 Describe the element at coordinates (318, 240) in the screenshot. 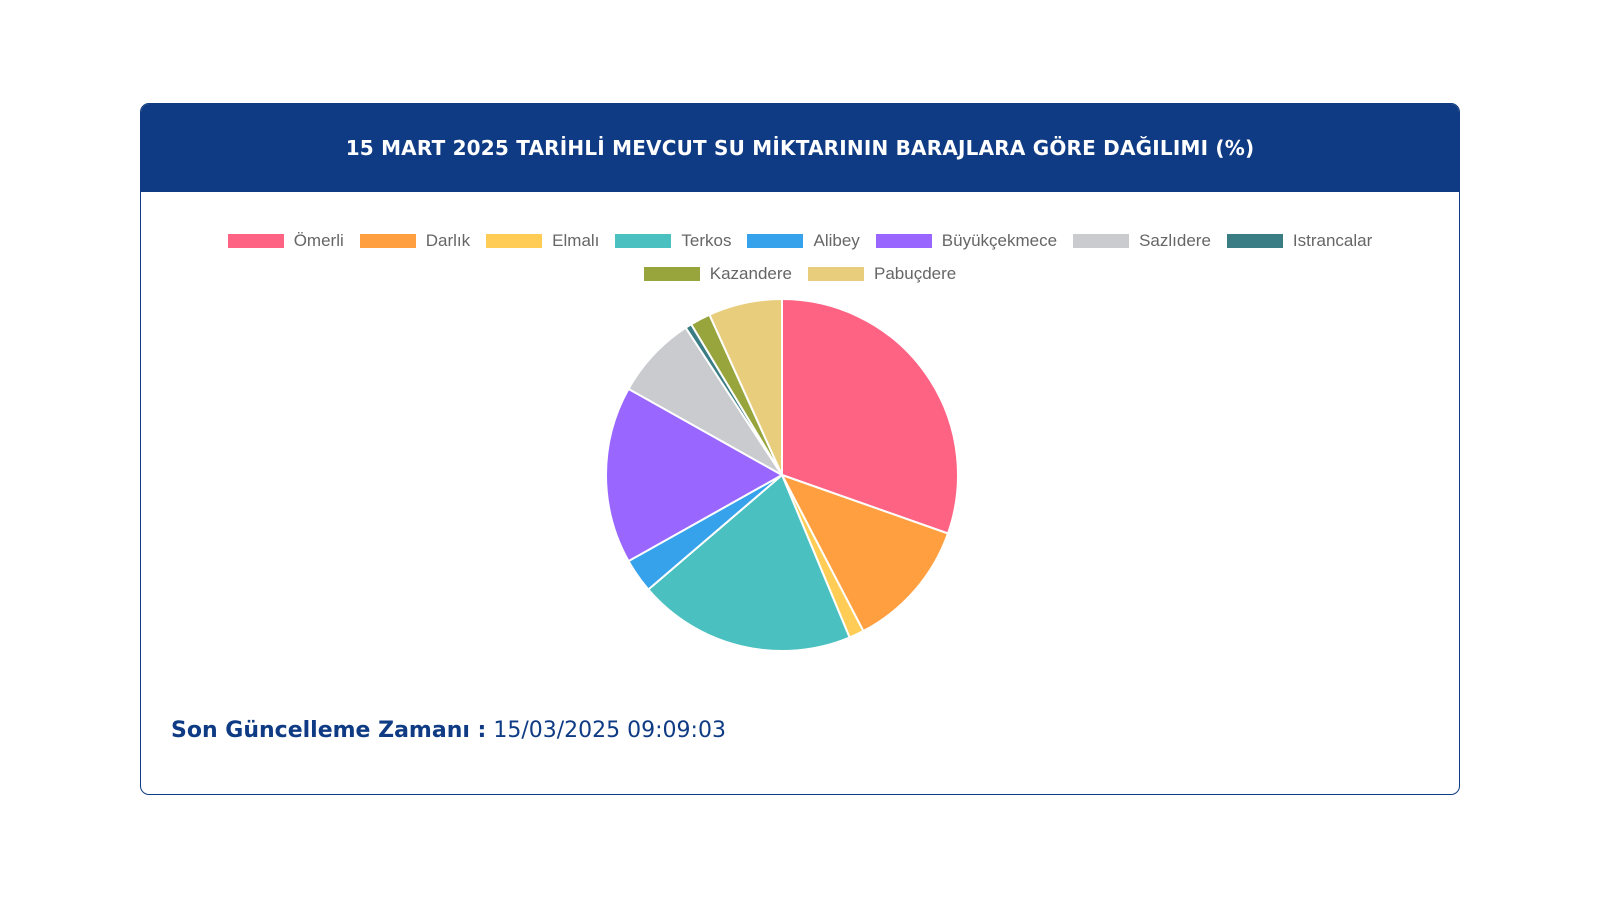

I see `legend-label: Ömerli` at that location.